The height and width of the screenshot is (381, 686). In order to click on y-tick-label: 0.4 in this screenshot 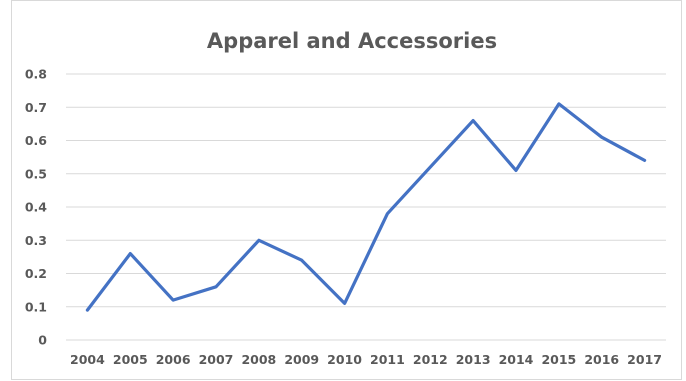, I will do `click(36, 207)`.